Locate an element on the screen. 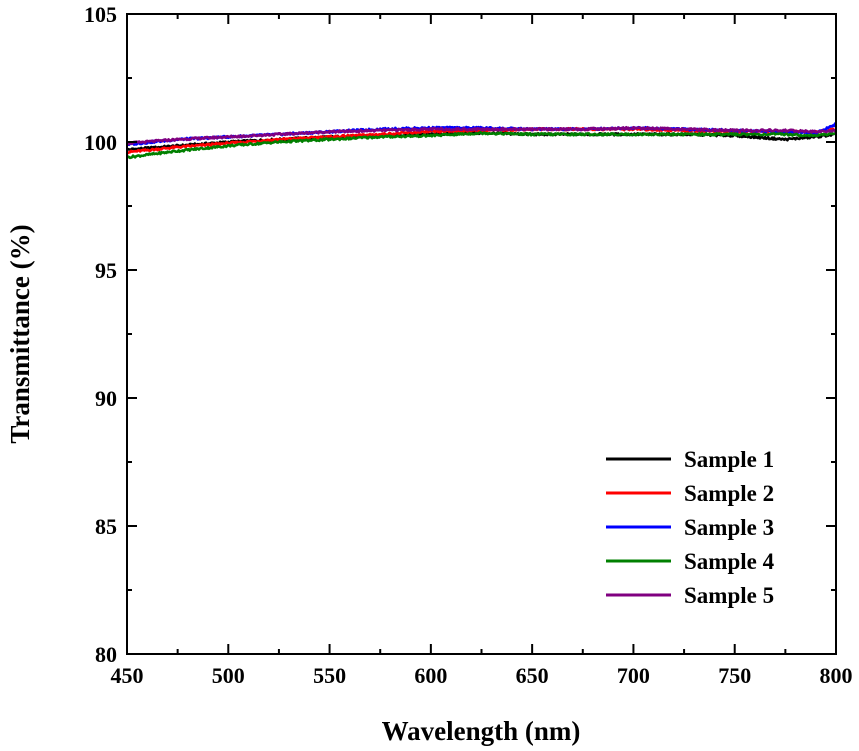  y-tick-label: 95 is located at coordinates (106, 270).